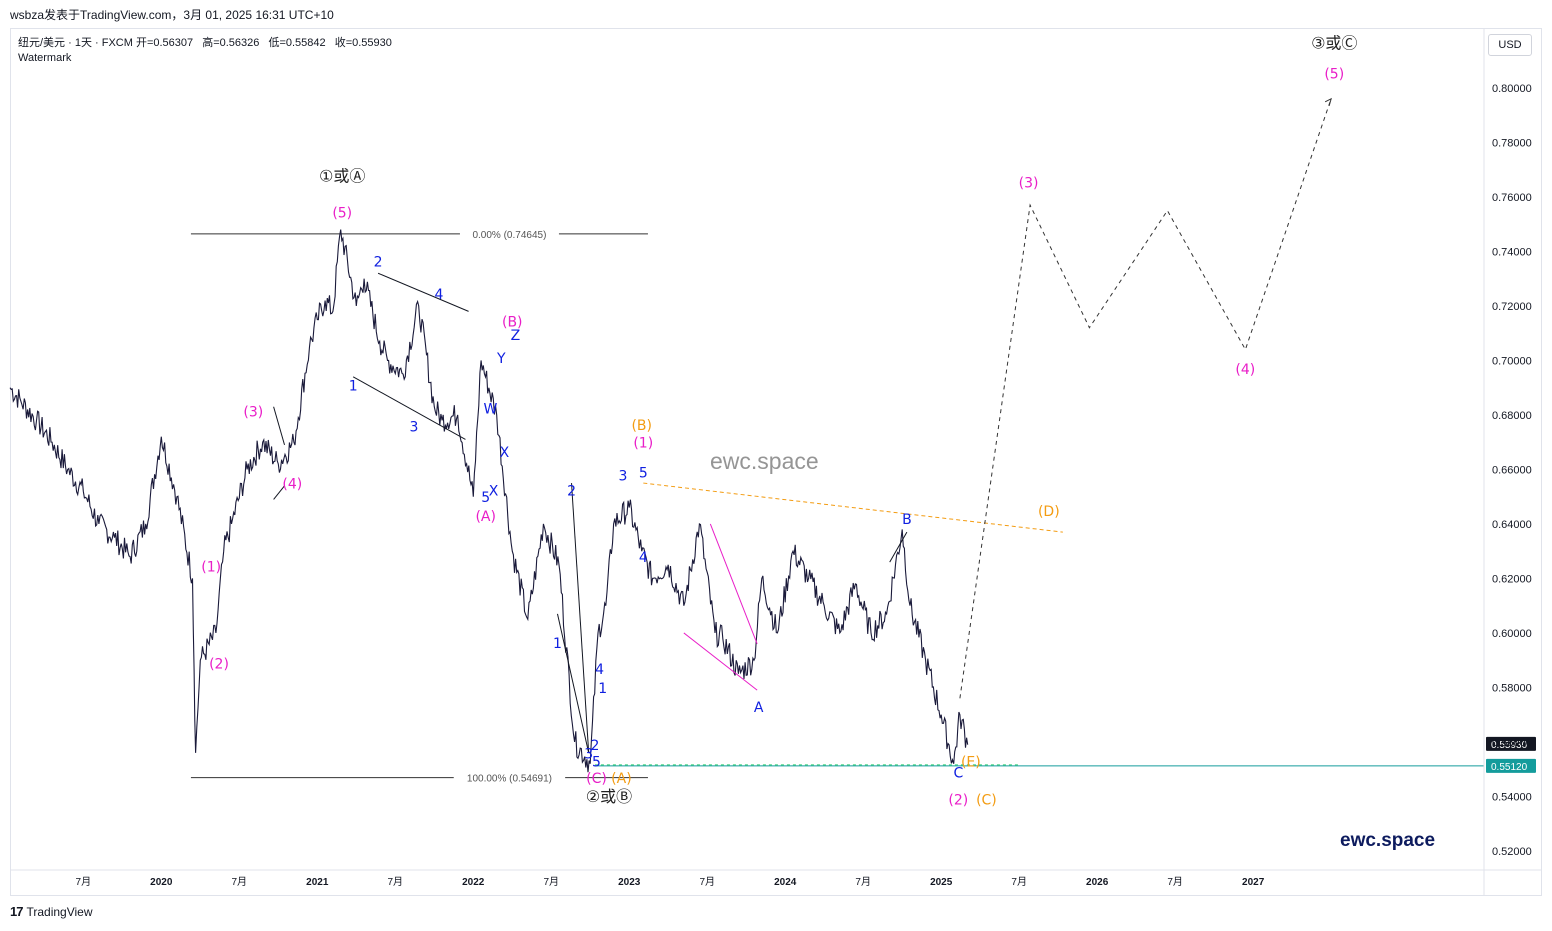 This screenshot has height=931, width=1552. What do you see at coordinates (1512, 361) in the screenshot?
I see `y-tick-label: 0.70000` at bounding box center [1512, 361].